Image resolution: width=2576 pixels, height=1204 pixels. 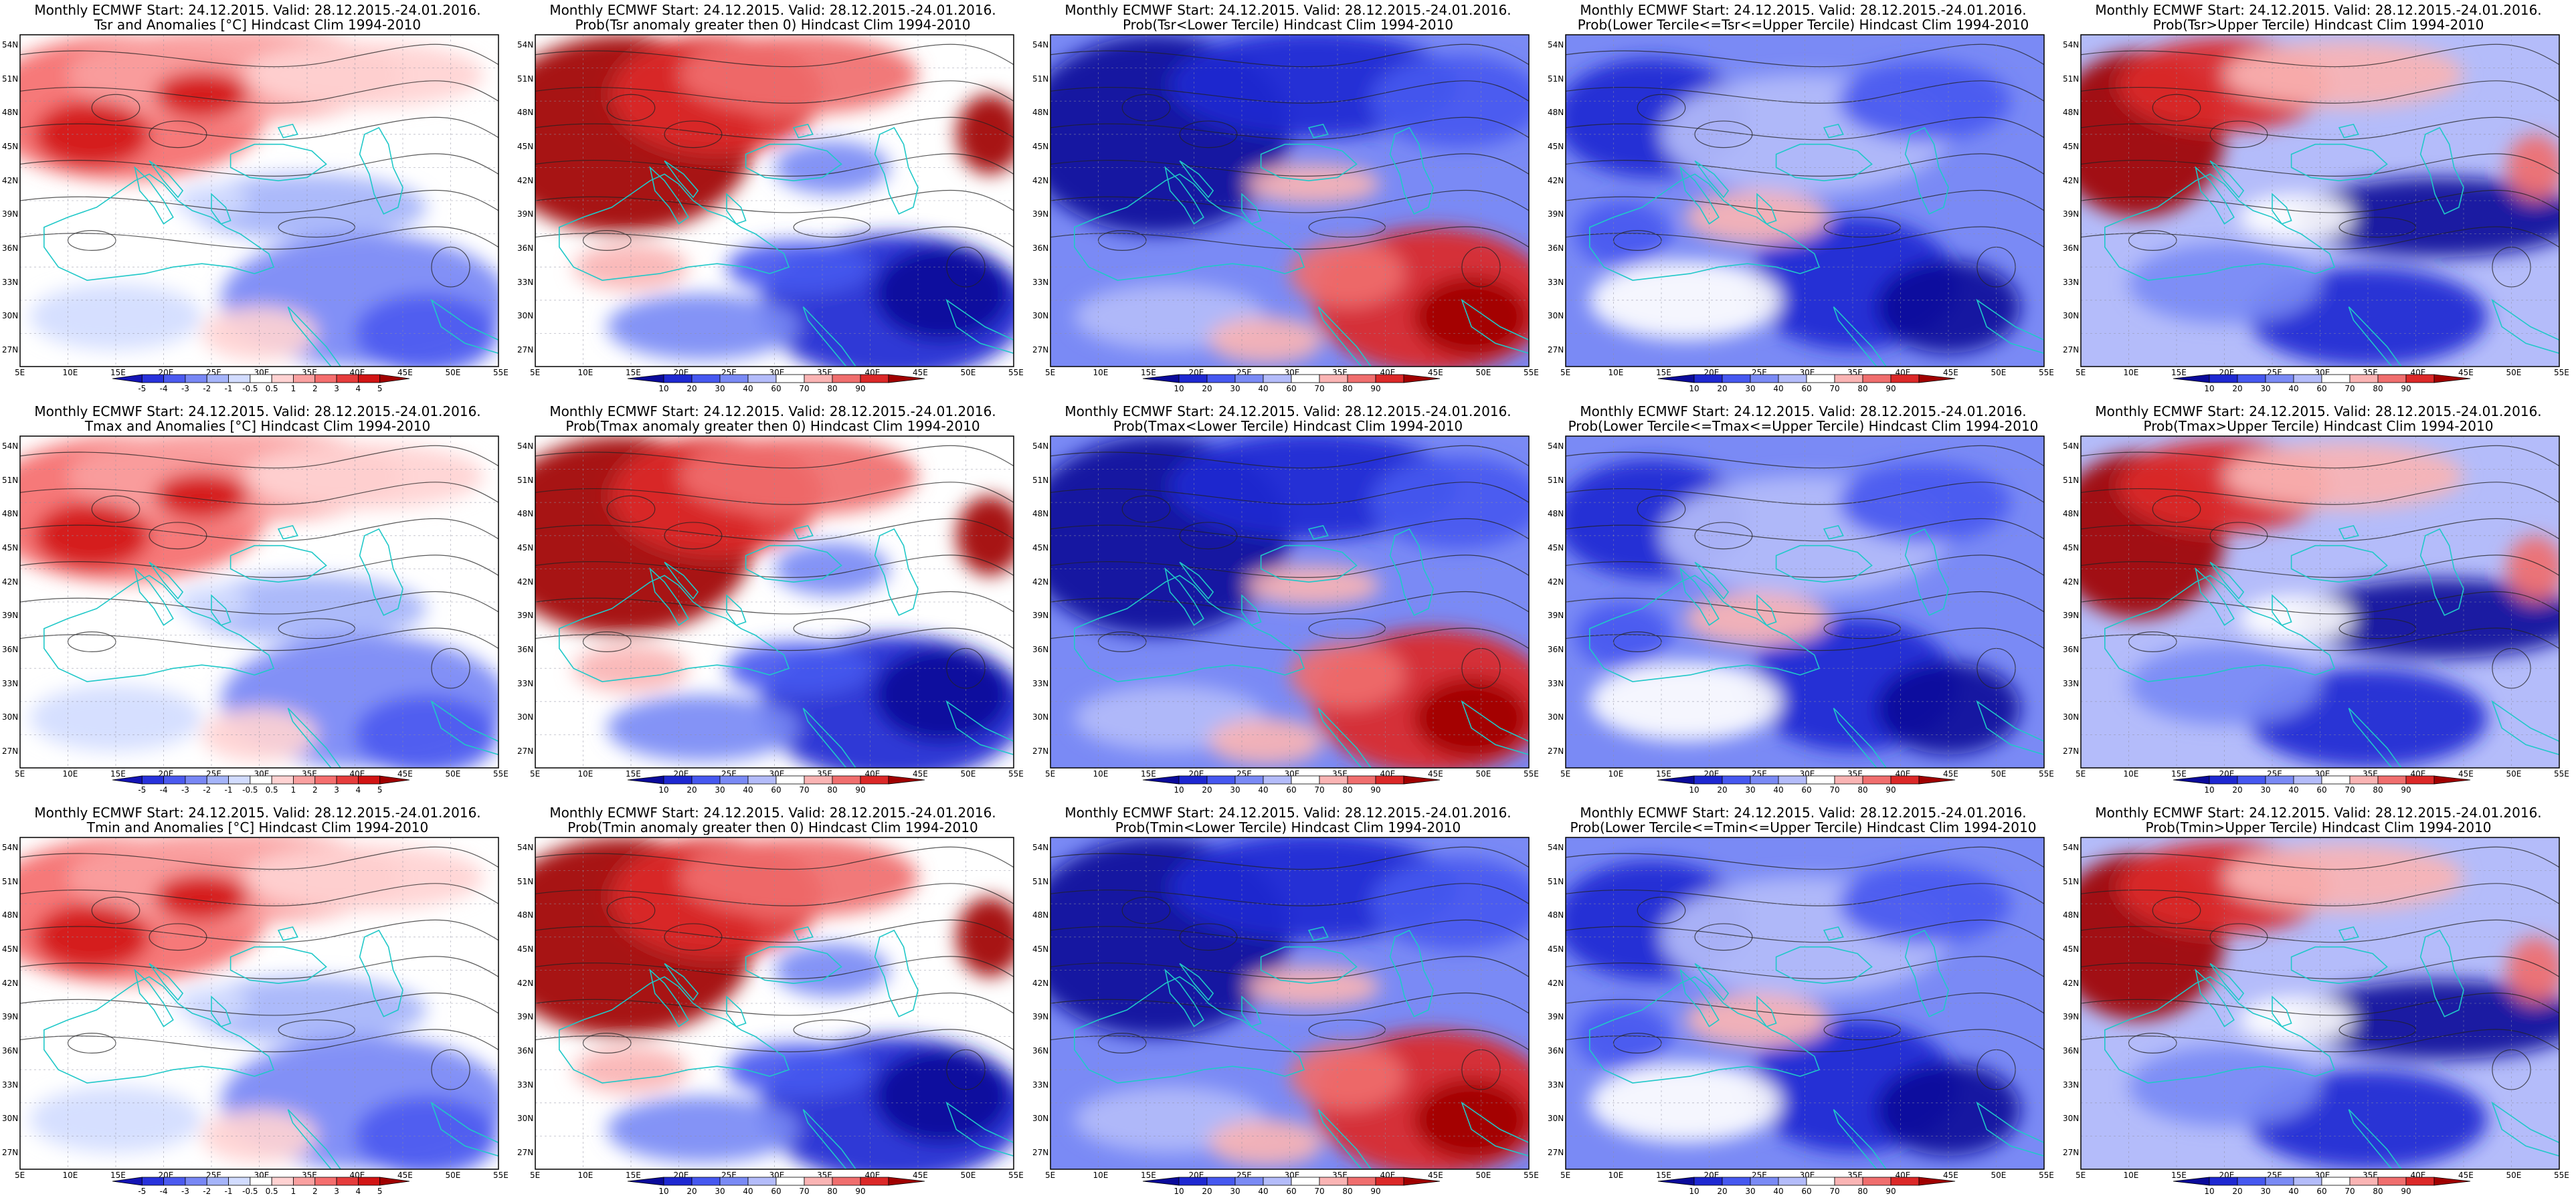 What do you see at coordinates (185, 790) in the screenshot?
I see `colorbar-label: -3` at bounding box center [185, 790].